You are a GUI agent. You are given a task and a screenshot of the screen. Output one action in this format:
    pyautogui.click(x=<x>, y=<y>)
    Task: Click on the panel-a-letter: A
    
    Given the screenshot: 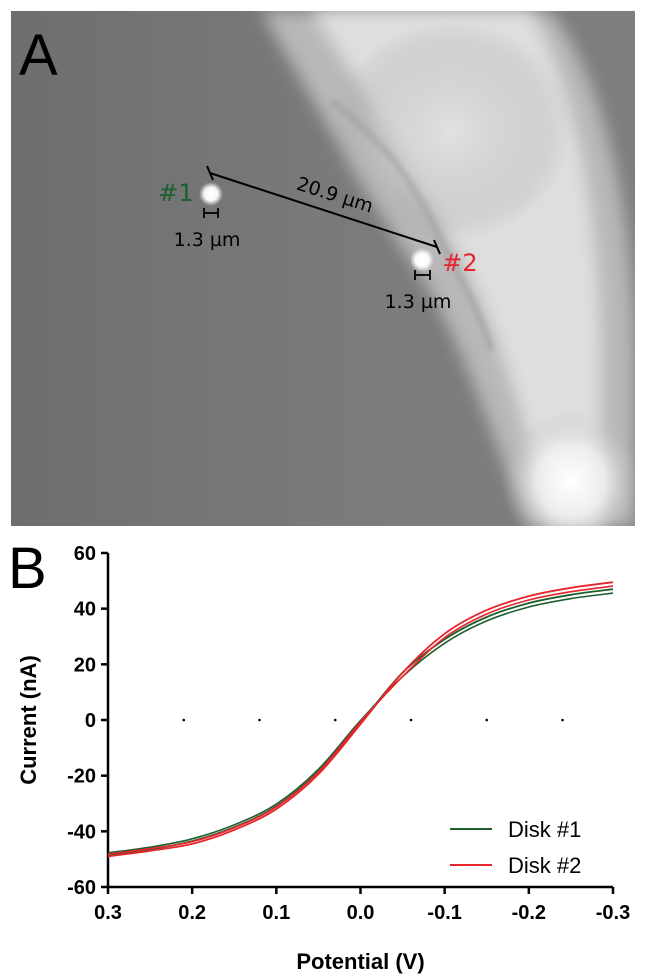 What is the action you would take?
    pyautogui.click(x=38, y=55)
    